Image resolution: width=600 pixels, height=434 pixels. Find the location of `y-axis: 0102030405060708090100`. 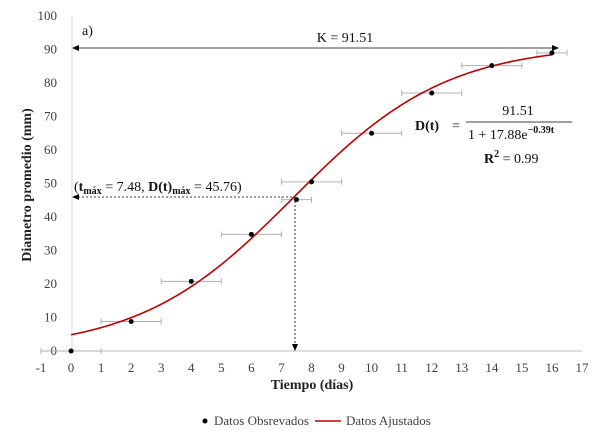

y-axis: 0102030405060708090100 is located at coordinates (55, 183).